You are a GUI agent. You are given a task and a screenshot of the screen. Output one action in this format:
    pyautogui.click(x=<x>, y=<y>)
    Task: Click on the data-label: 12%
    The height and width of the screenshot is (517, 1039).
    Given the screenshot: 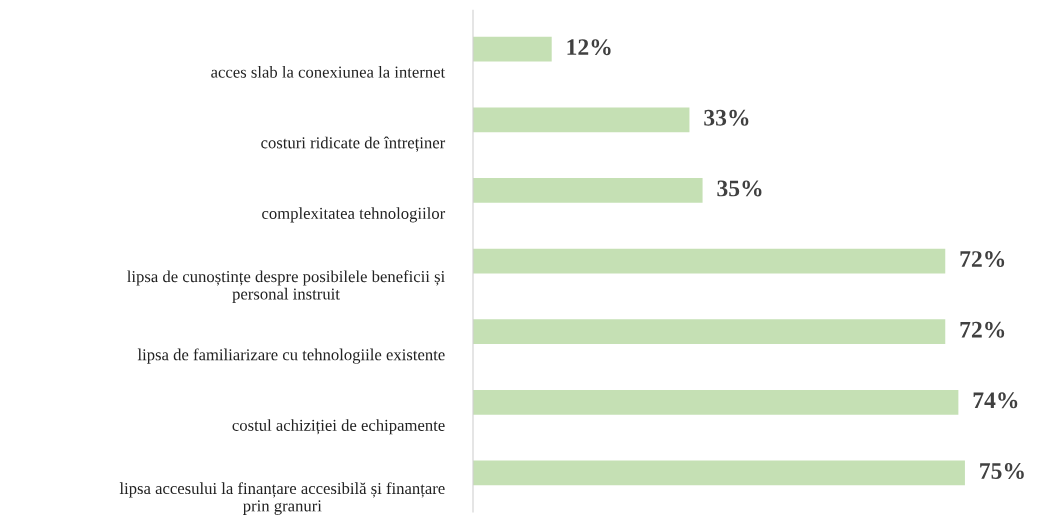 What is the action you would take?
    pyautogui.click(x=589, y=47)
    